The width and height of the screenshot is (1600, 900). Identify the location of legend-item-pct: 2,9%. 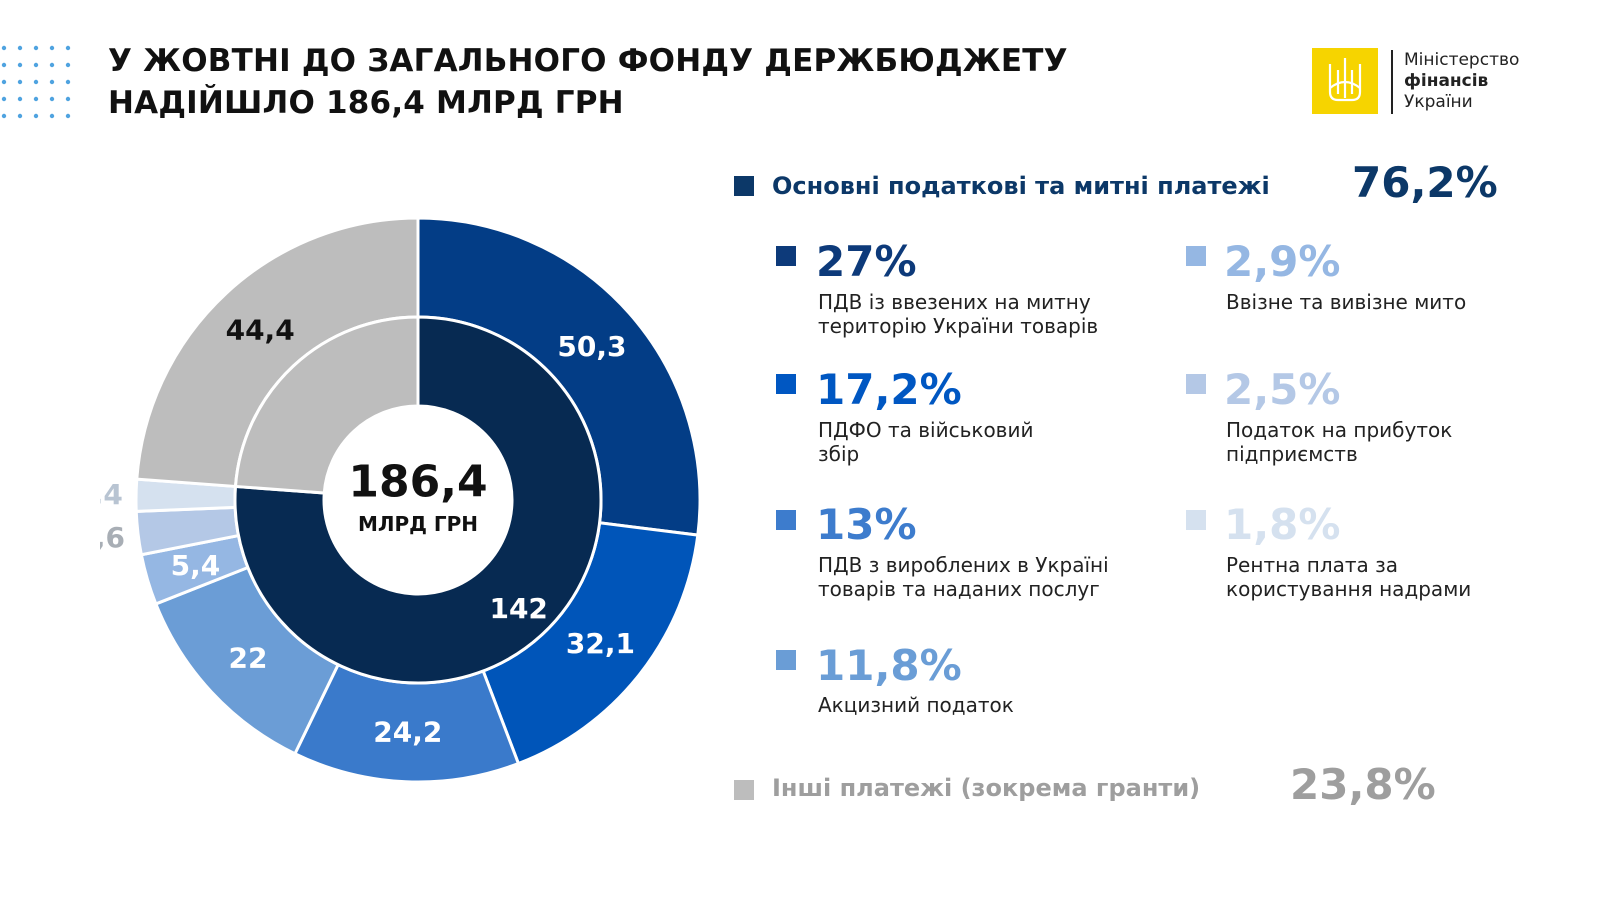
(1282, 261).